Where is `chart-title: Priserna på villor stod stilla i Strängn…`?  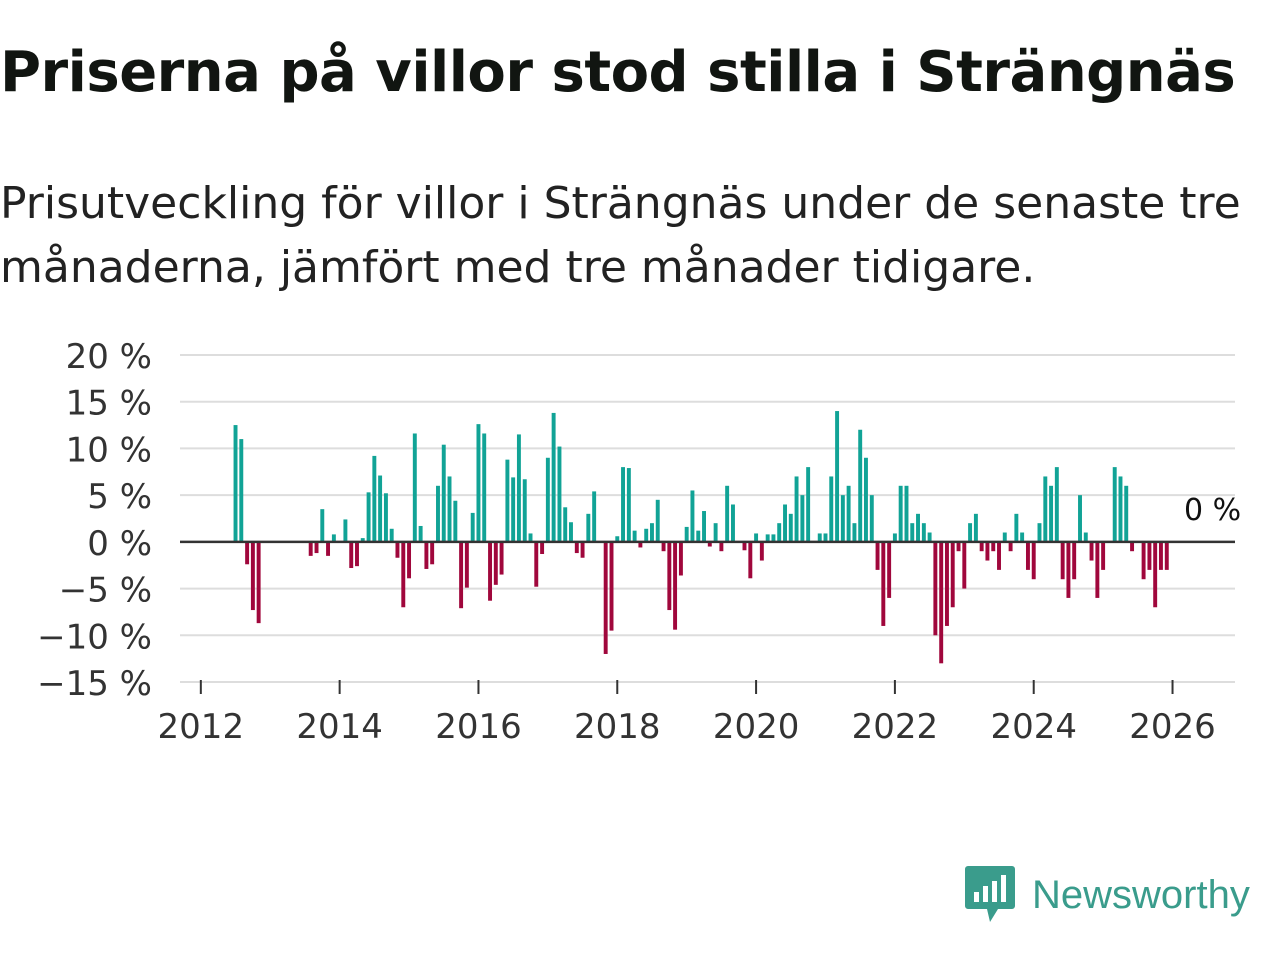
chart-title: Priserna på villor stod stilla i Strängn… is located at coordinates (618, 72).